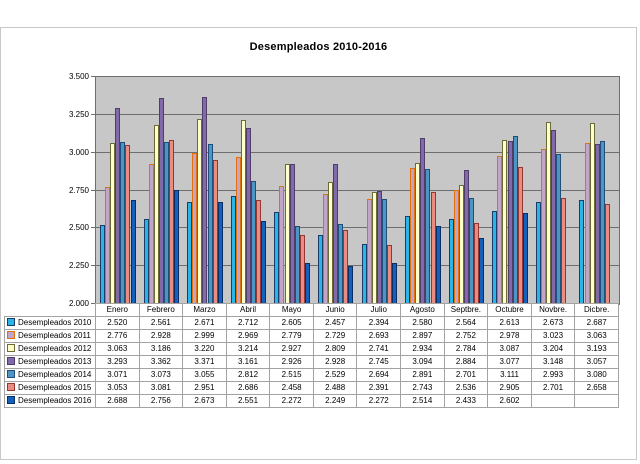  I want to click on y-tick-label: 3.250, so click(78, 114).